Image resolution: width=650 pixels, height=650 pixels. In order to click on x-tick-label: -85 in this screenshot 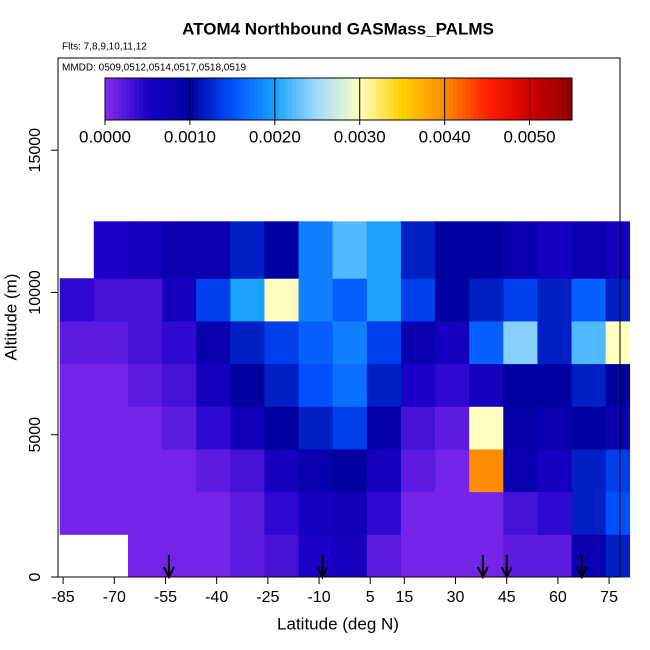, I will do `click(63, 597)`.